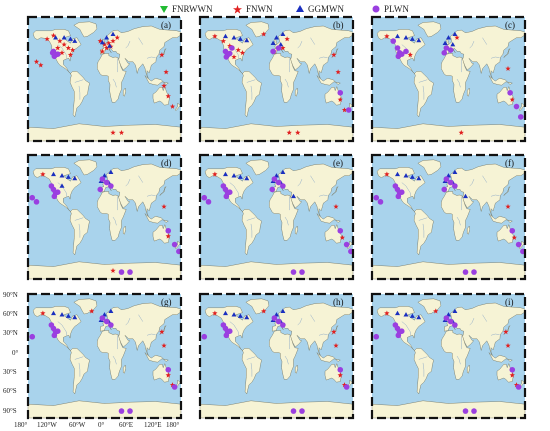 This screenshot has height=431, width=550. Describe the element at coordinates (124, 230) in the screenshot. I see `land-madagascar` at that location.